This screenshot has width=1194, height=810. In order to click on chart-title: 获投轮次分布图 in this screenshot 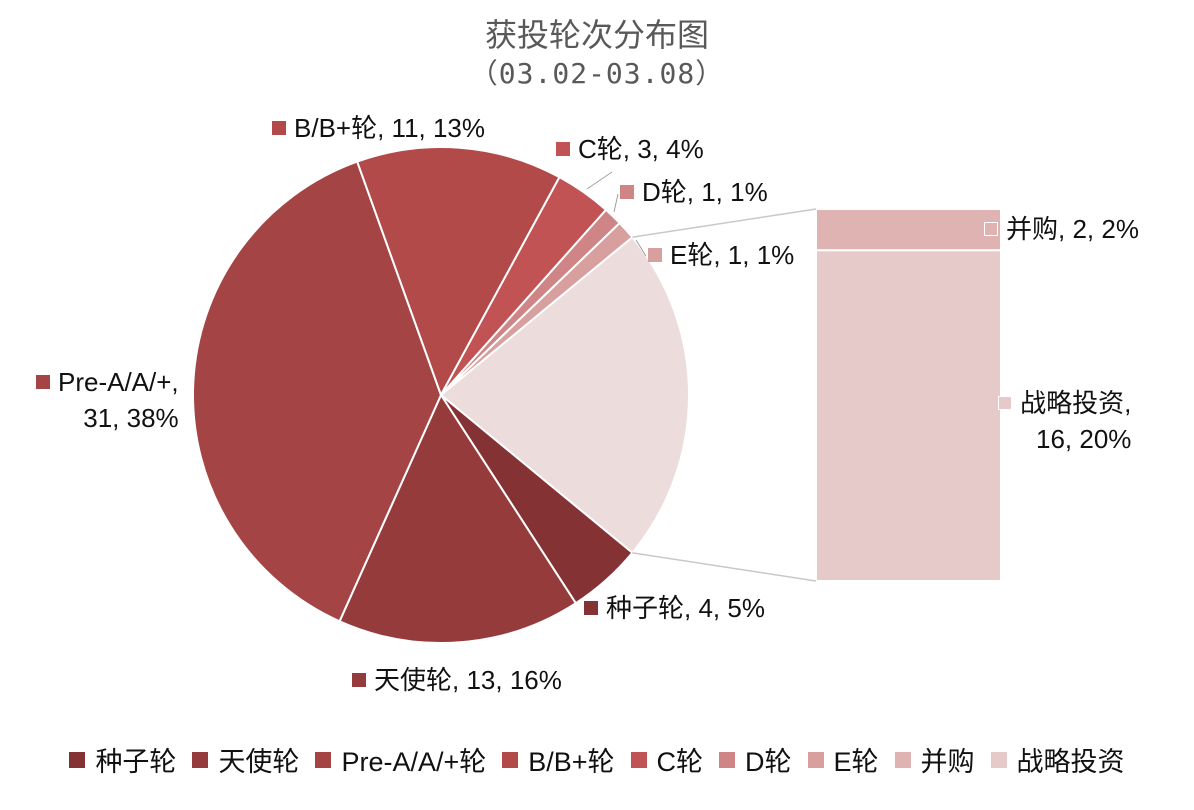, I will do `click(596, 35)`.